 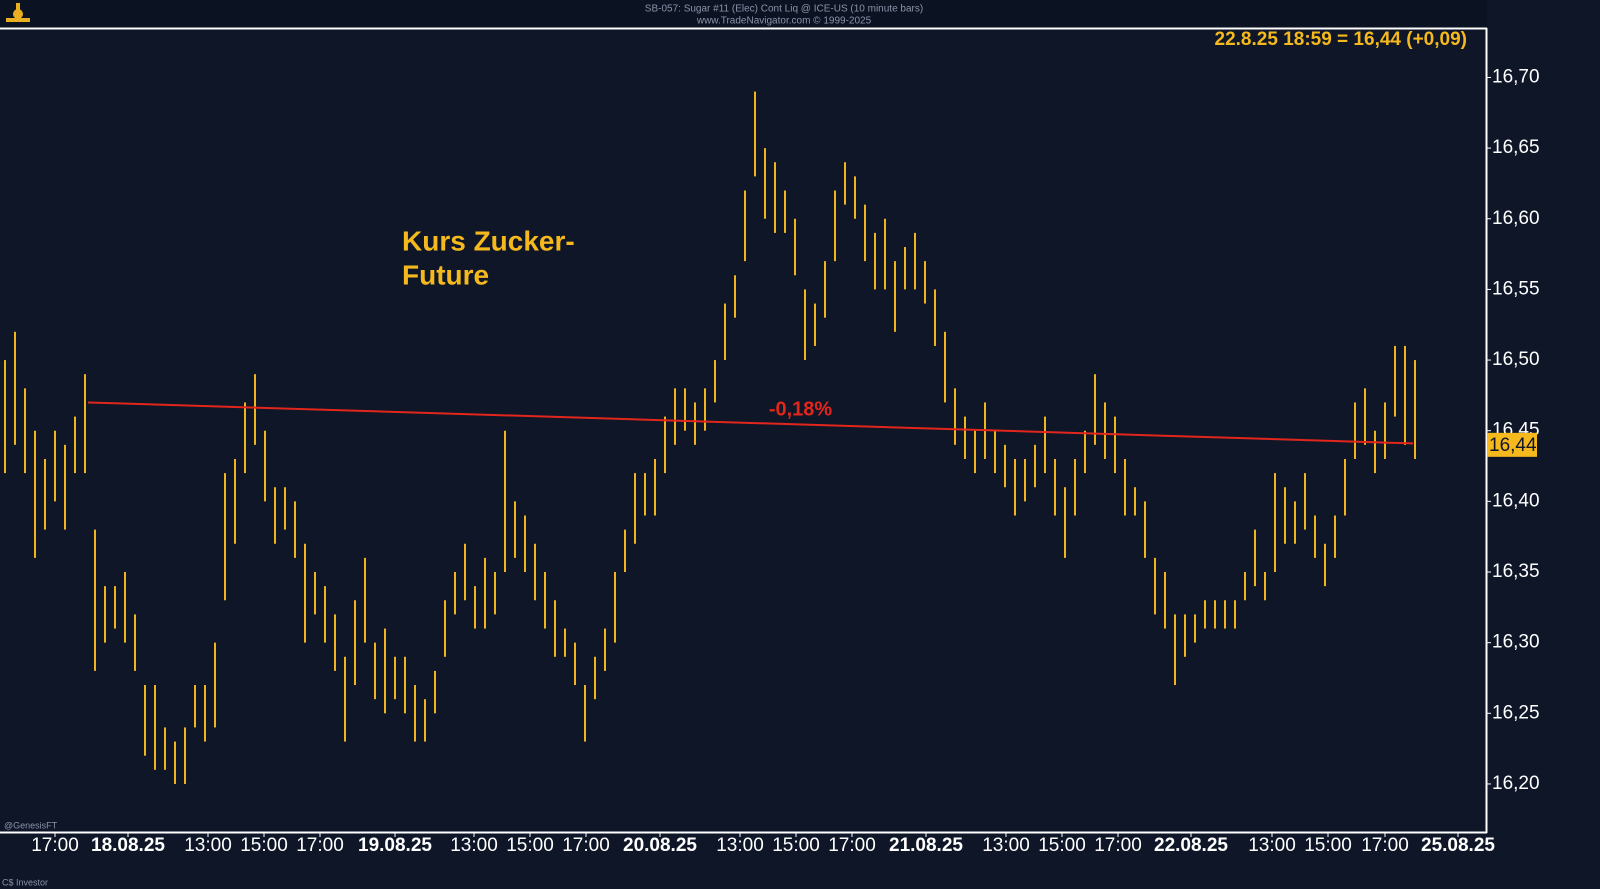 I want to click on trend-label: -0,18%, so click(x=801, y=409).